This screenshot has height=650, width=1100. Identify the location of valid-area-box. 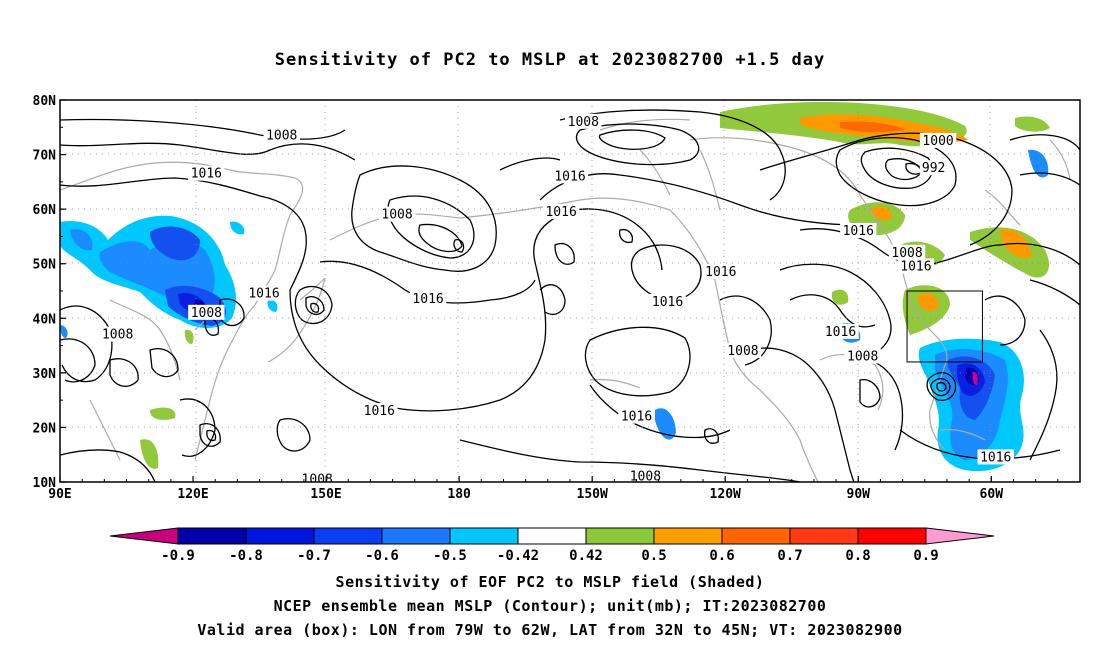
(944, 326).